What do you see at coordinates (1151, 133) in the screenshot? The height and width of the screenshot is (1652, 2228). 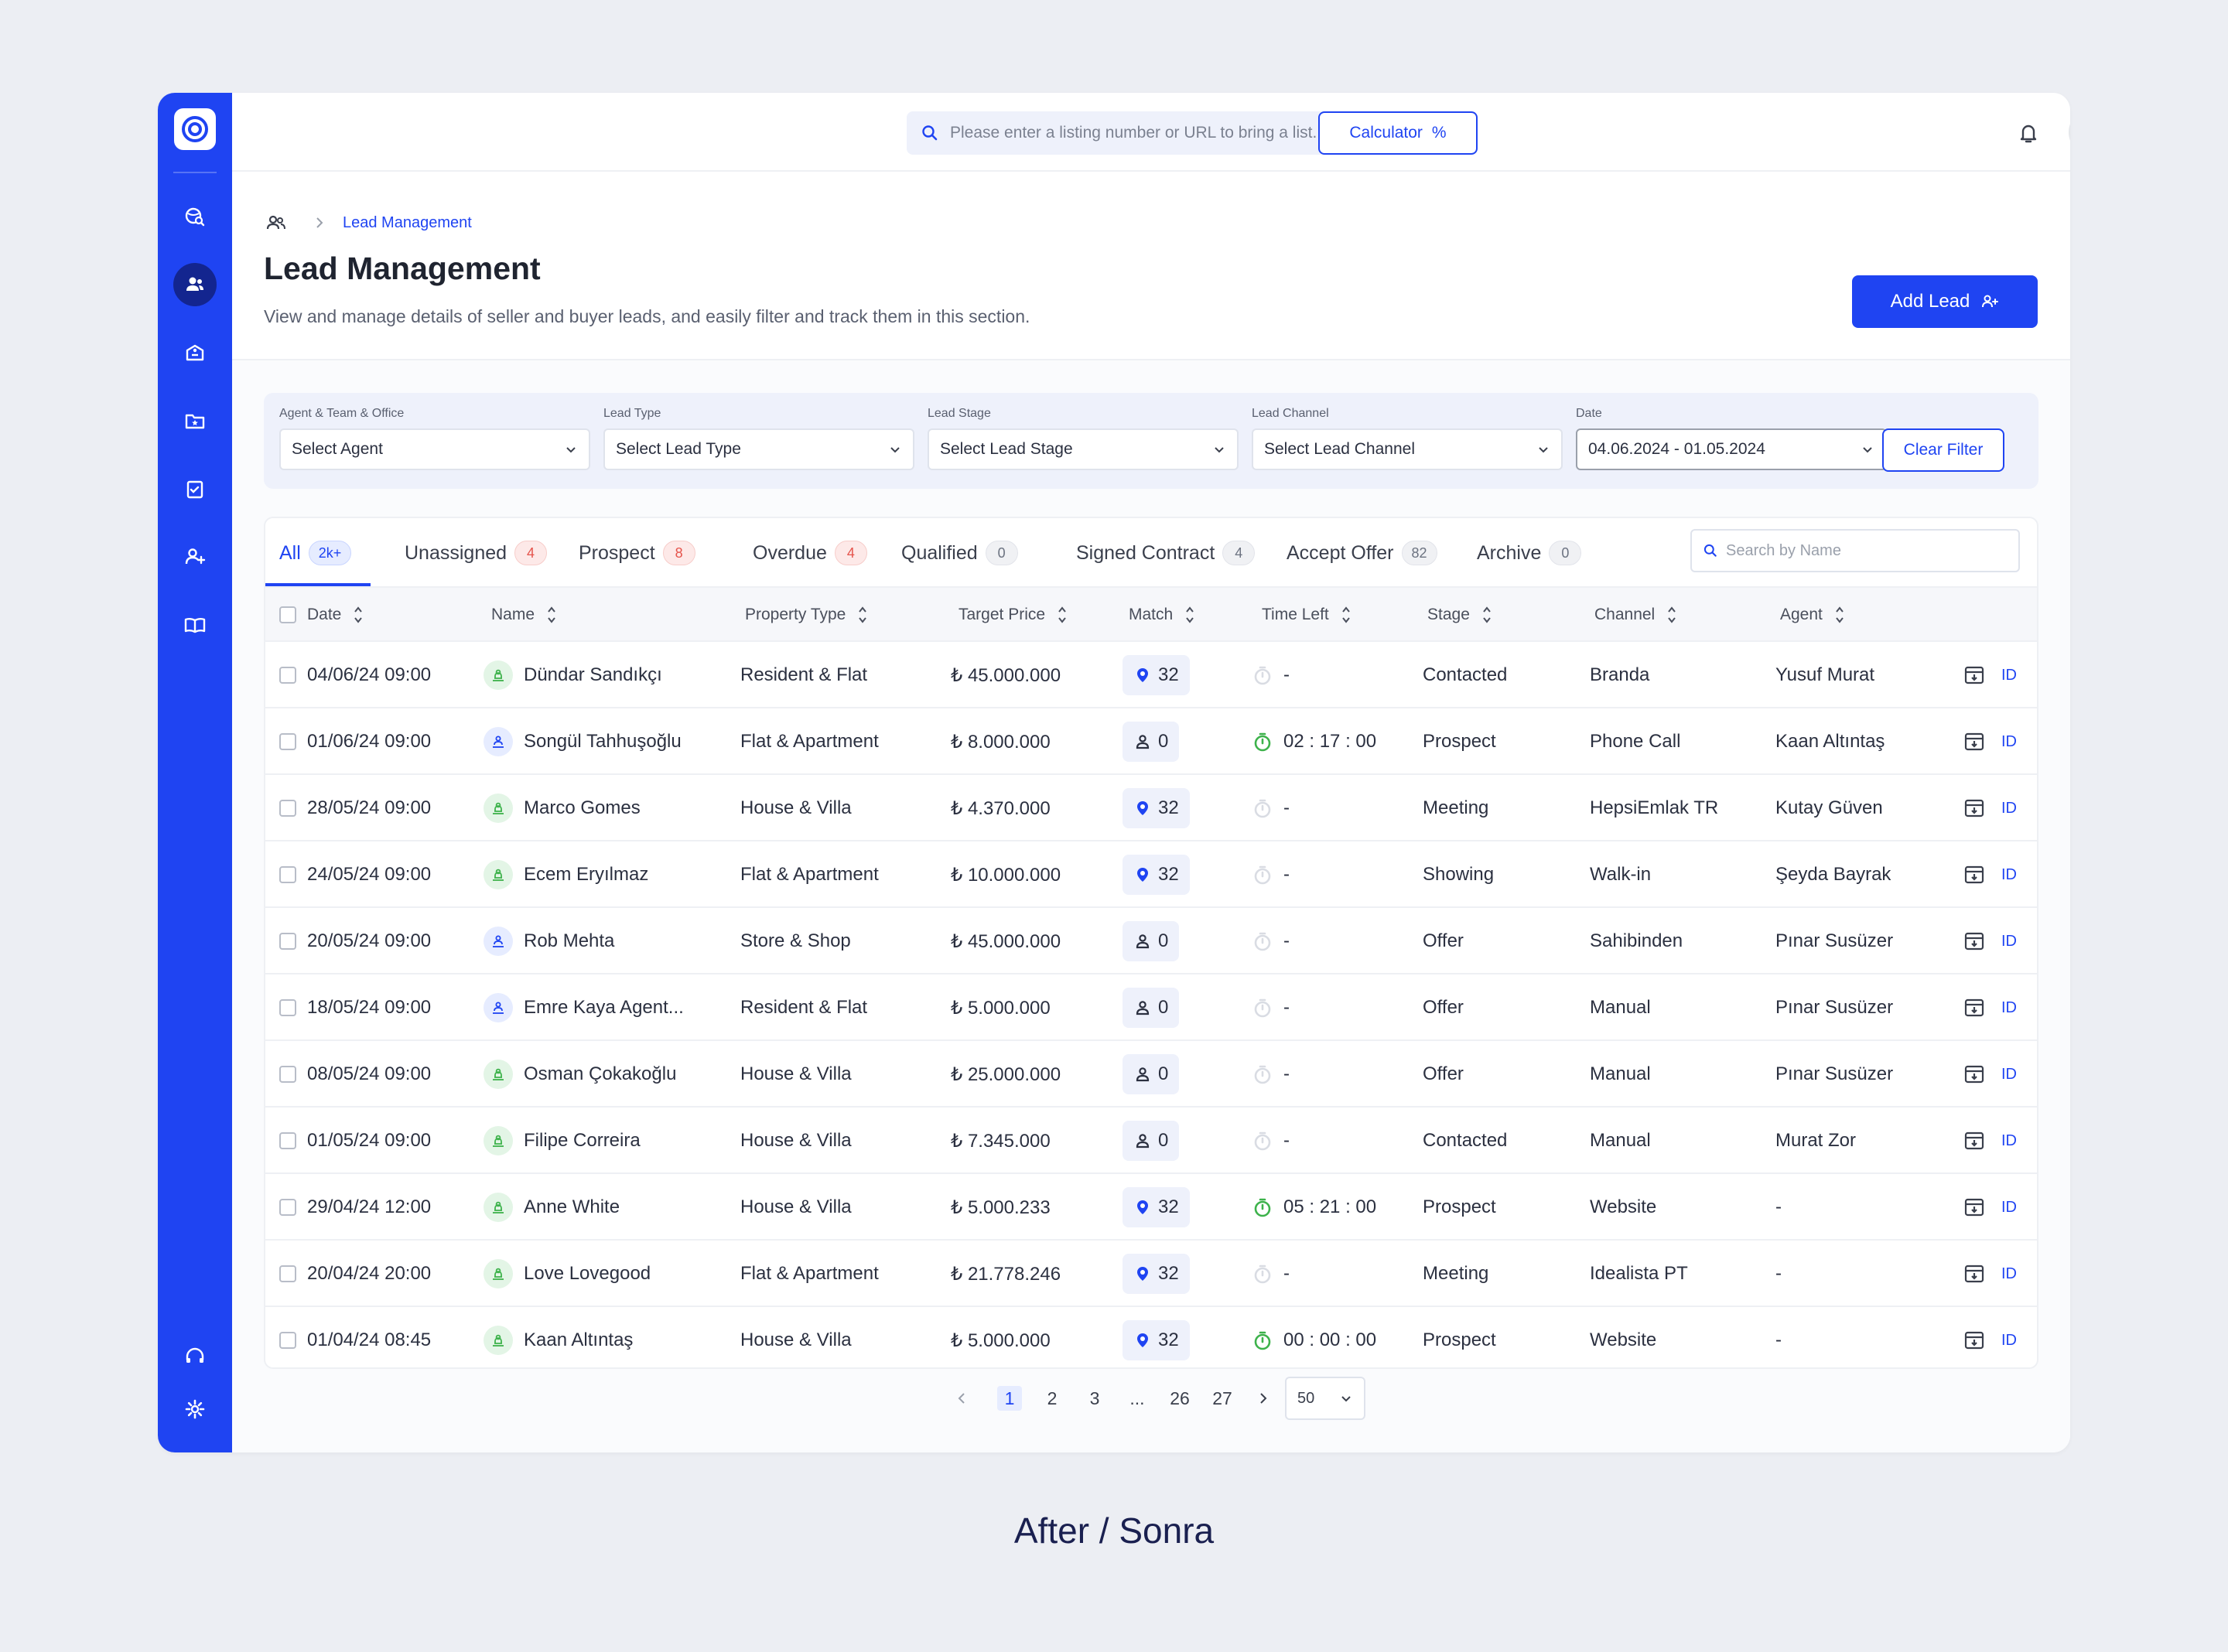 I see `listing-search-input` at bounding box center [1151, 133].